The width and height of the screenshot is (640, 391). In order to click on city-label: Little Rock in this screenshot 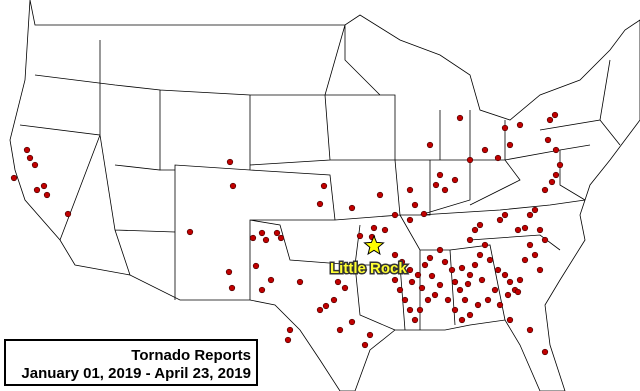, I will do `click(368, 268)`.